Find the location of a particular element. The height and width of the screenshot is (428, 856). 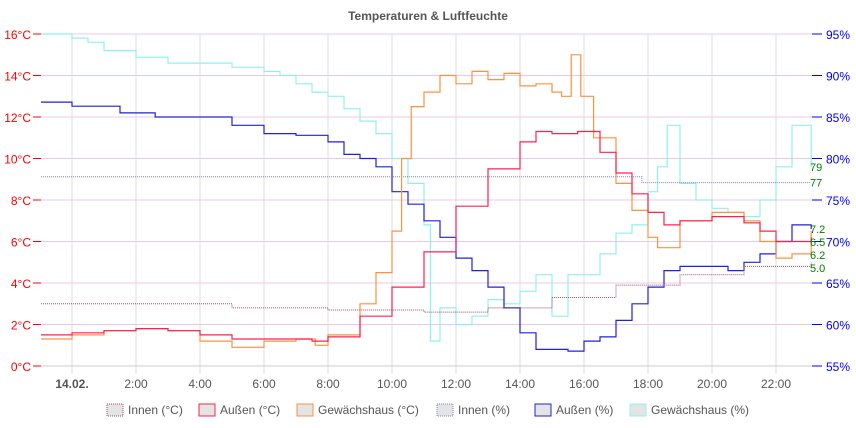

end-label: 7.2 is located at coordinates (817, 230).